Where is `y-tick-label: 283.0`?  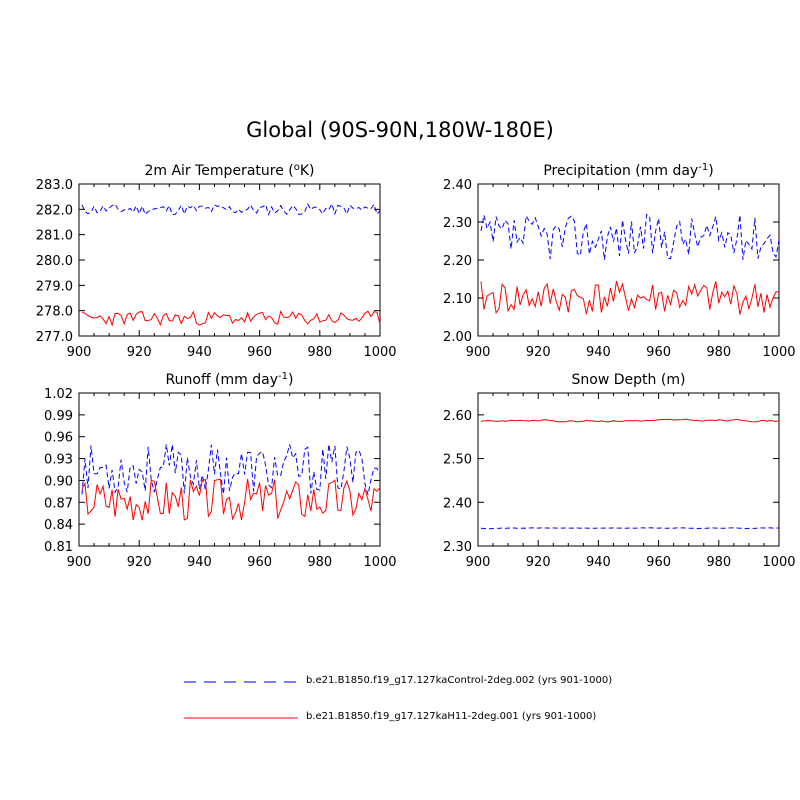
y-tick-label: 283.0 is located at coordinates (54, 185).